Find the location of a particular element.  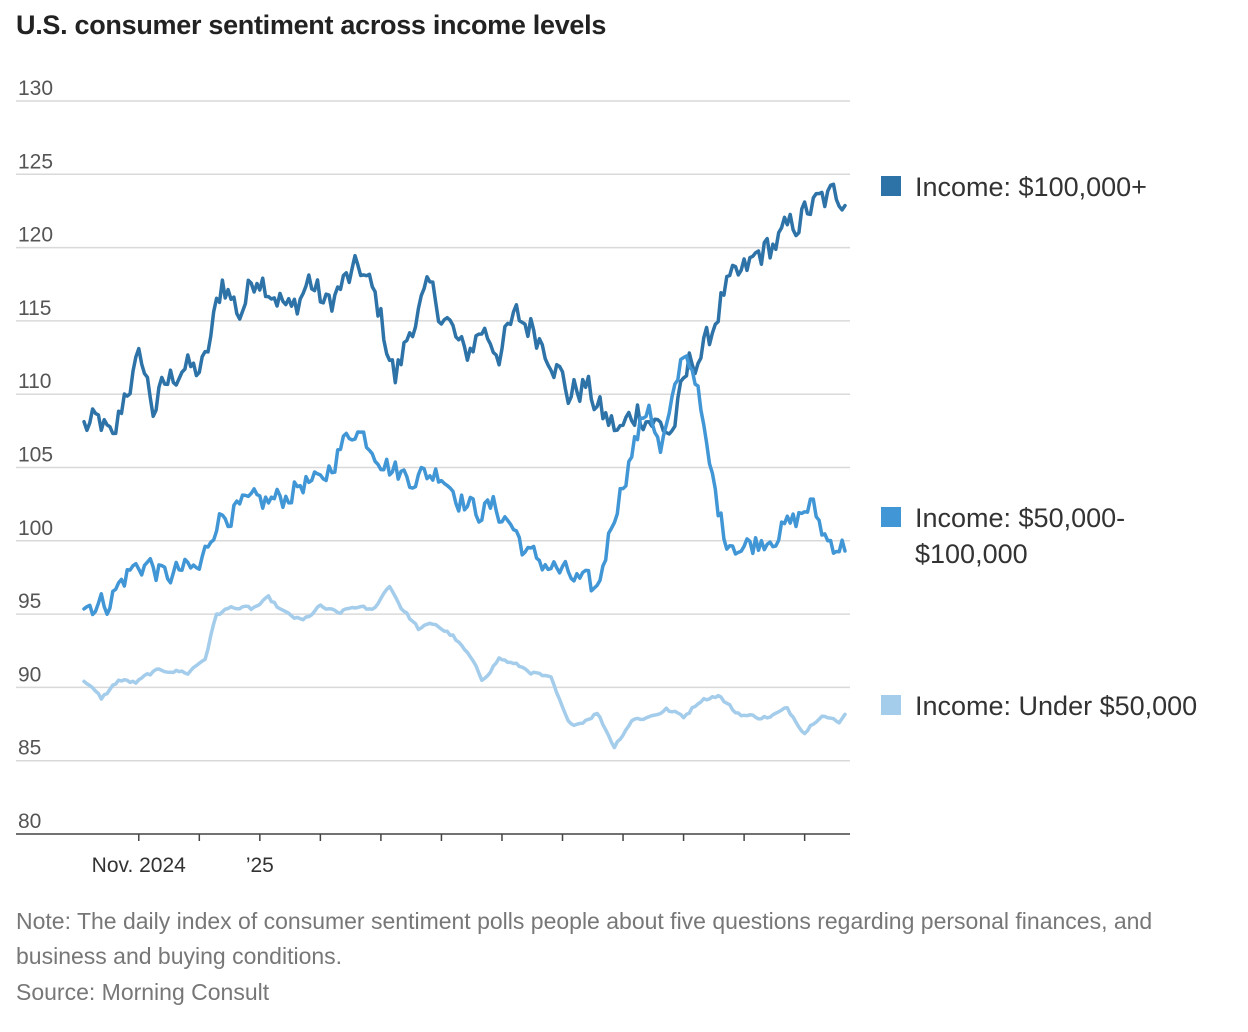

y-tick-label: 110 is located at coordinates (34, 381).